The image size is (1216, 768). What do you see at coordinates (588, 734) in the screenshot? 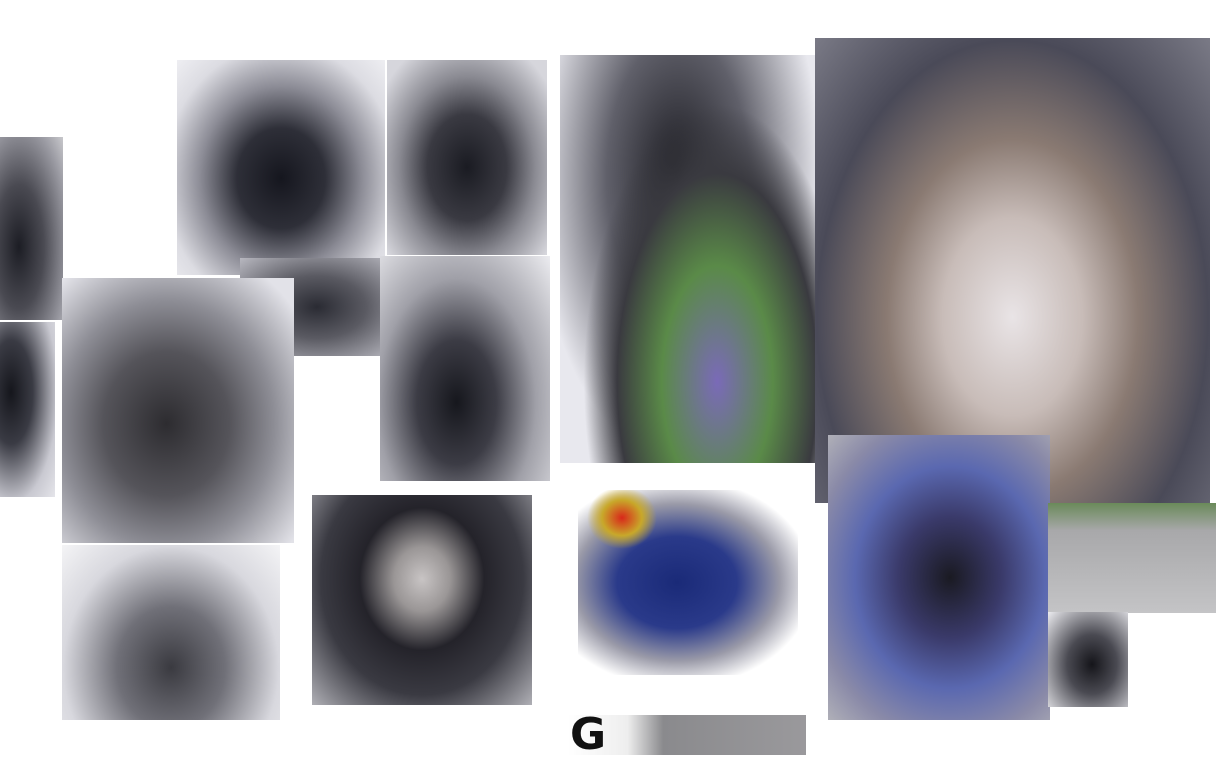
I see `fragment-text: G` at bounding box center [588, 734].